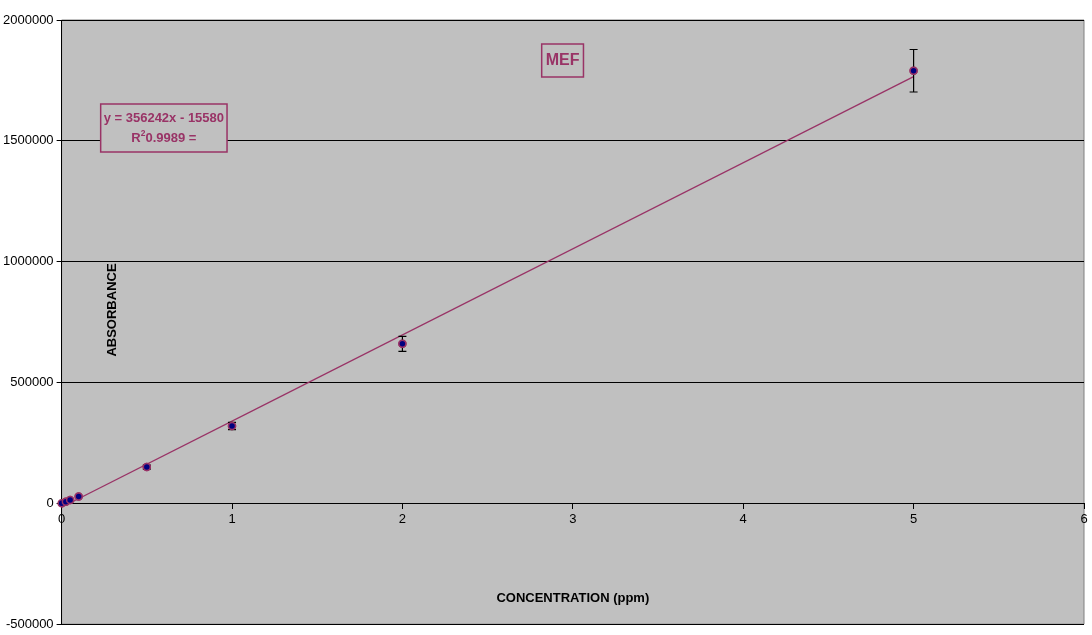 Image resolution: width=1092 pixels, height=635 pixels. What do you see at coordinates (743, 518) in the screenshot?
I see `x-tick-label: 4` at bounding box center [743, 518].